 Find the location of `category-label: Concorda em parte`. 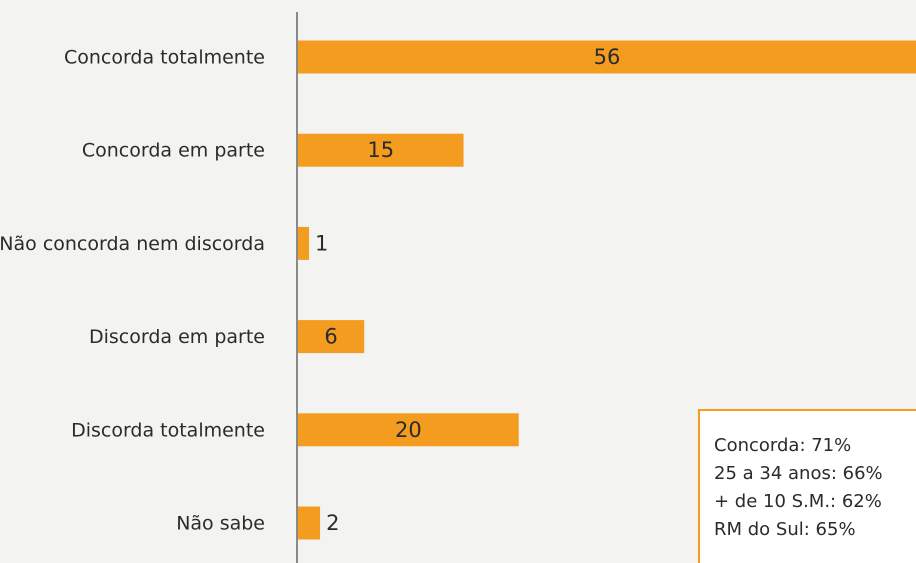

category-label: Concorda em parte is located at coordinates (173, 151).